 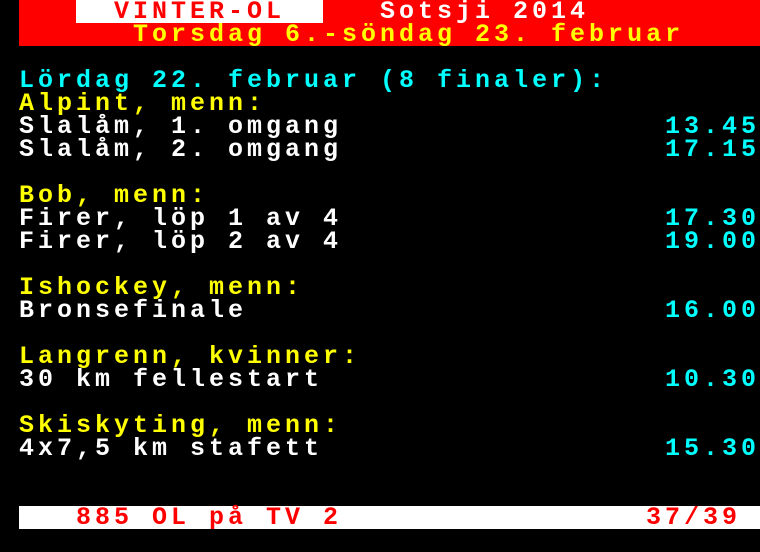 I want to click on event-name: Slalåm, 2. omgang, so click(x=181, y=149).